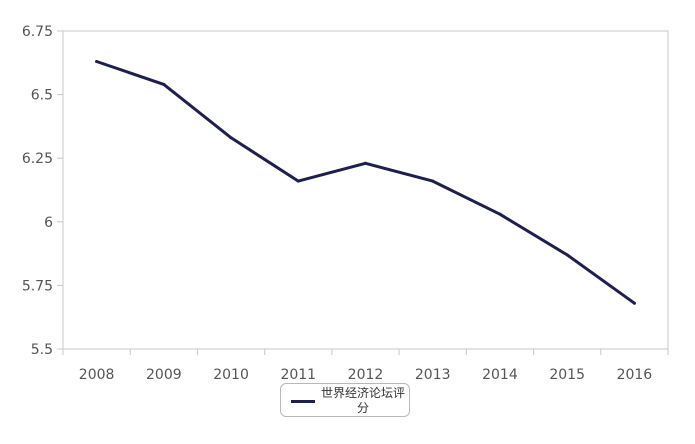  I want to click on x-tick-label: 2009, so click(164, 375).